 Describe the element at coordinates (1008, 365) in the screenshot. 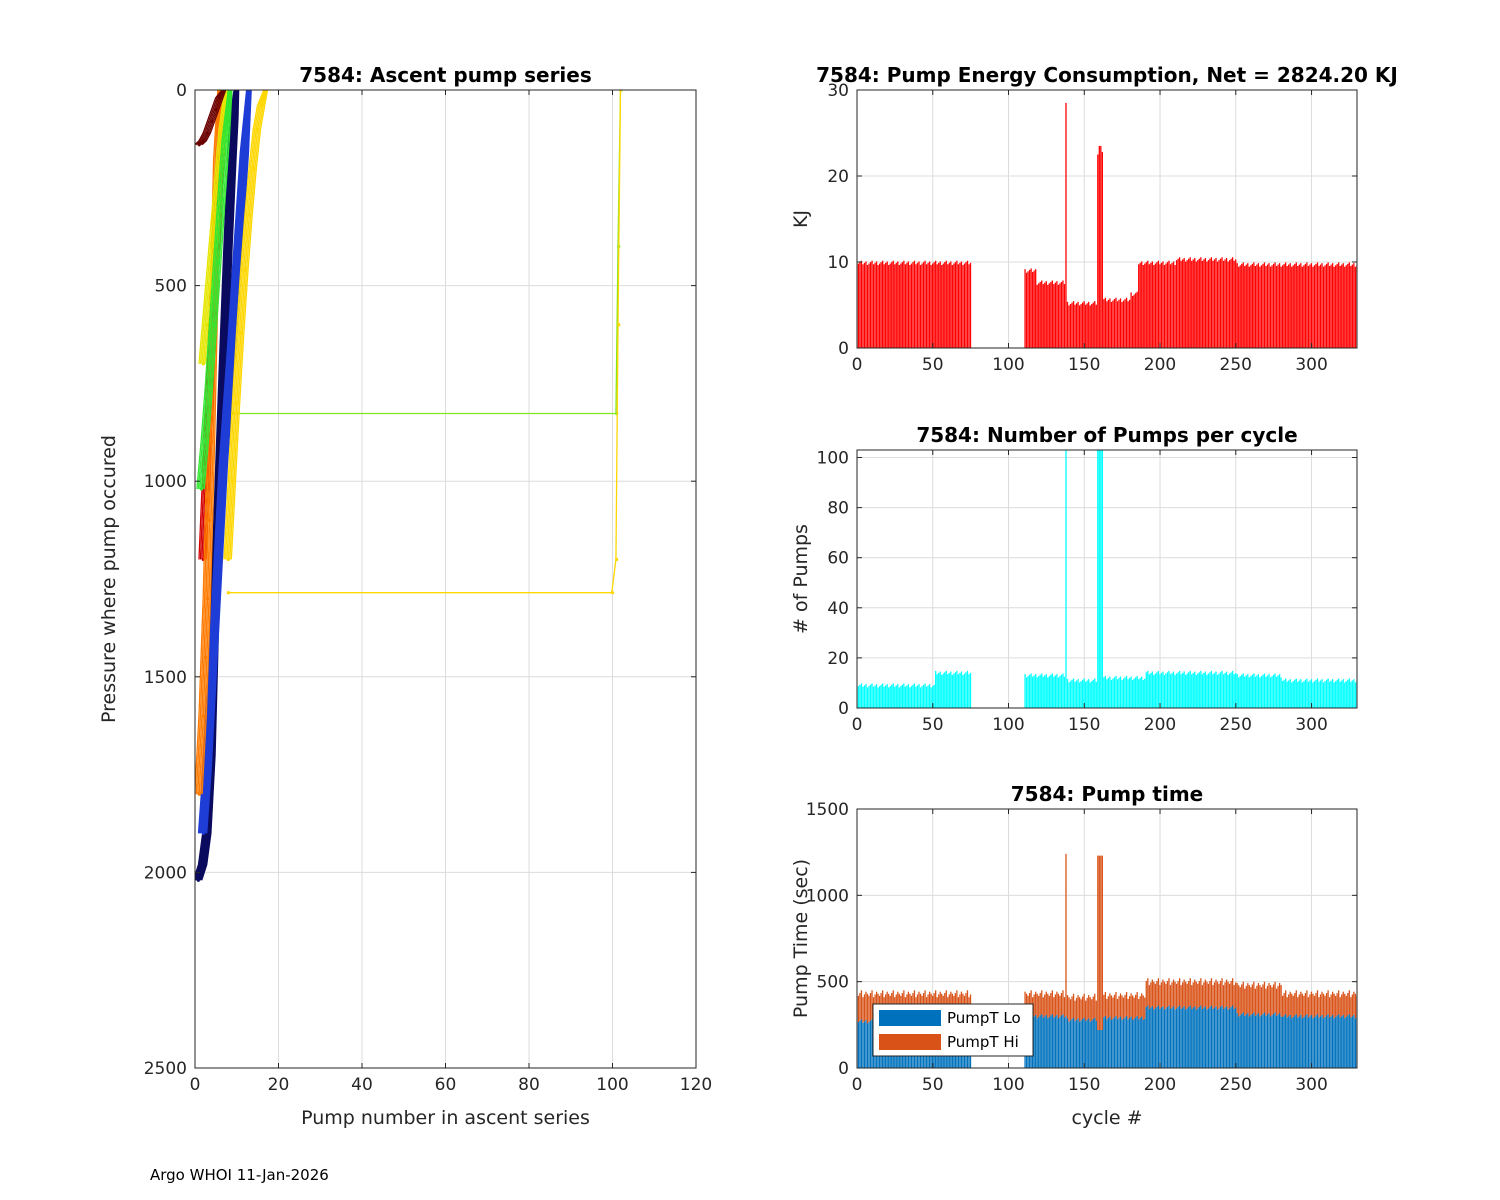

I see `energy-xtick-label: 100` at that location.